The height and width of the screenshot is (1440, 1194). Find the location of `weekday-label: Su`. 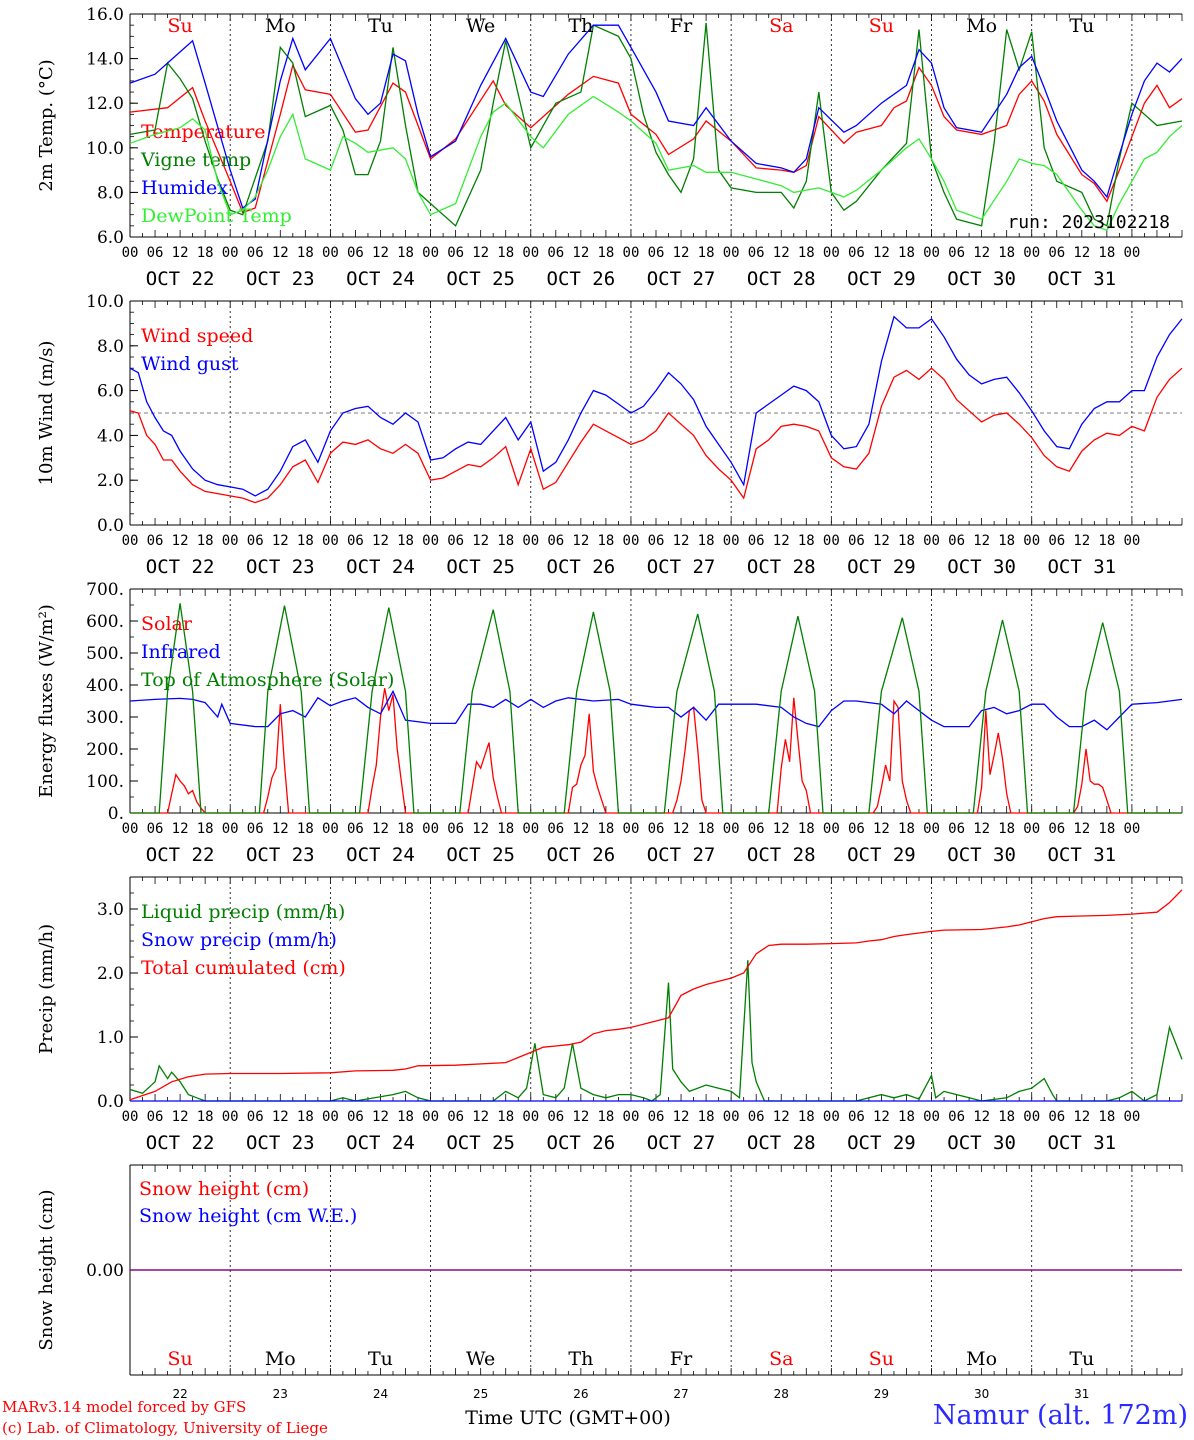

weekday-label: Su is located at coordinates (881, 1359).